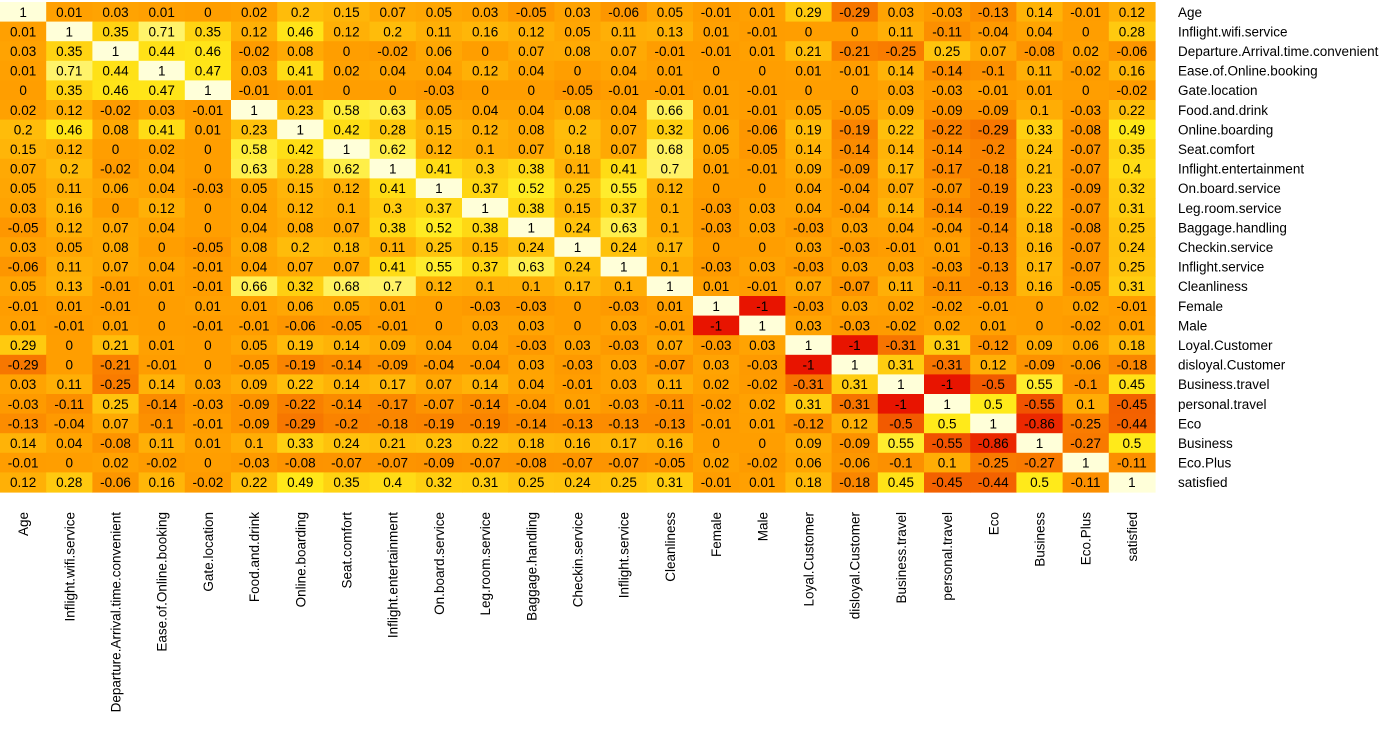  Describe the element at coordinates (115, 90) in the screenshot. I see `cell-value-label: 0.46` at that location.